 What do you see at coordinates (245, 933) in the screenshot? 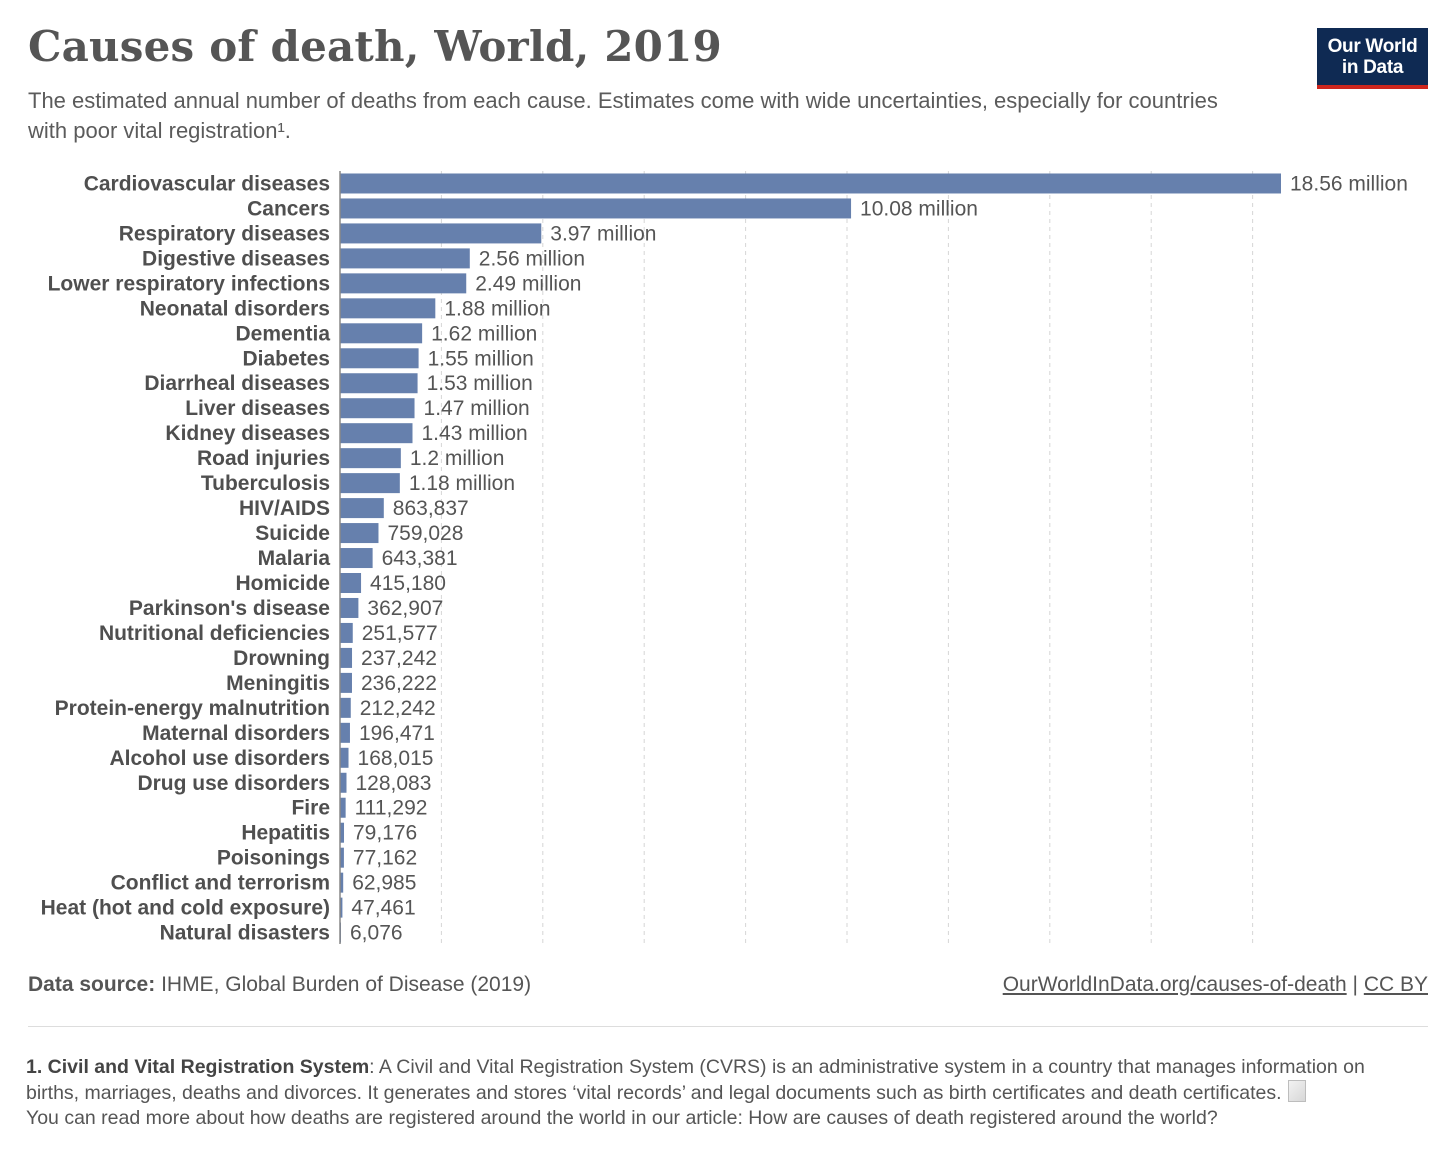
I see `category-label: Natural disasters` at bounding box center [245, 933].